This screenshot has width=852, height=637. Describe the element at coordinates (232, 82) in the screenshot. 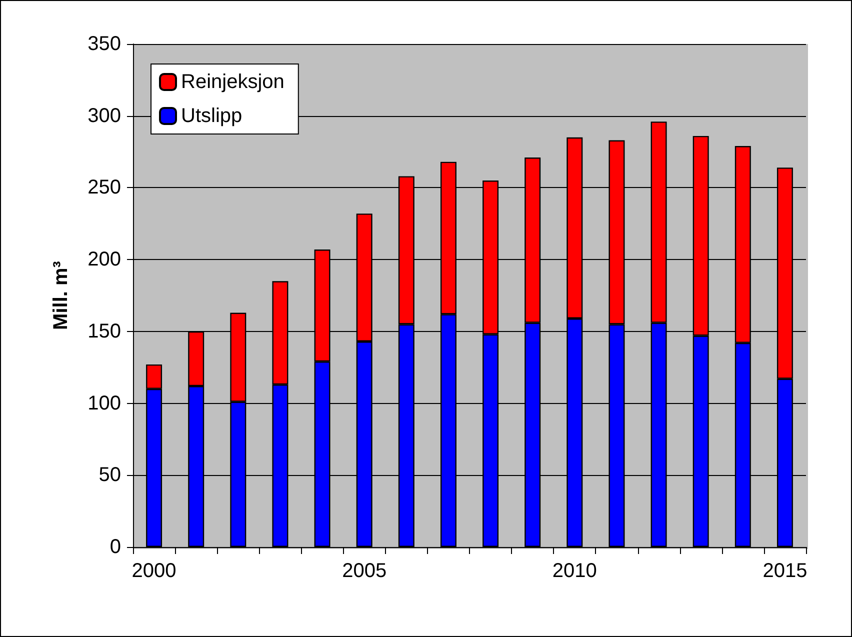

I see `legend-label: Reinjeksjon` at that location.